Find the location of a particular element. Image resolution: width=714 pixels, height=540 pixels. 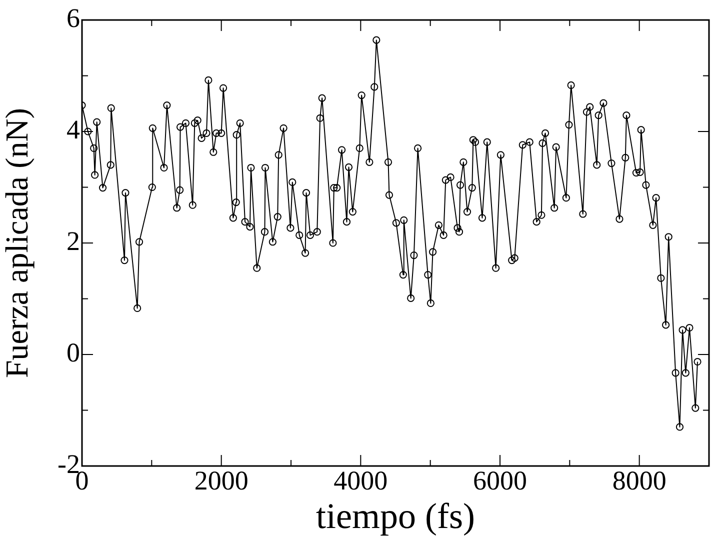

y-tick-label: 6 is located at coordinates (73, 18).